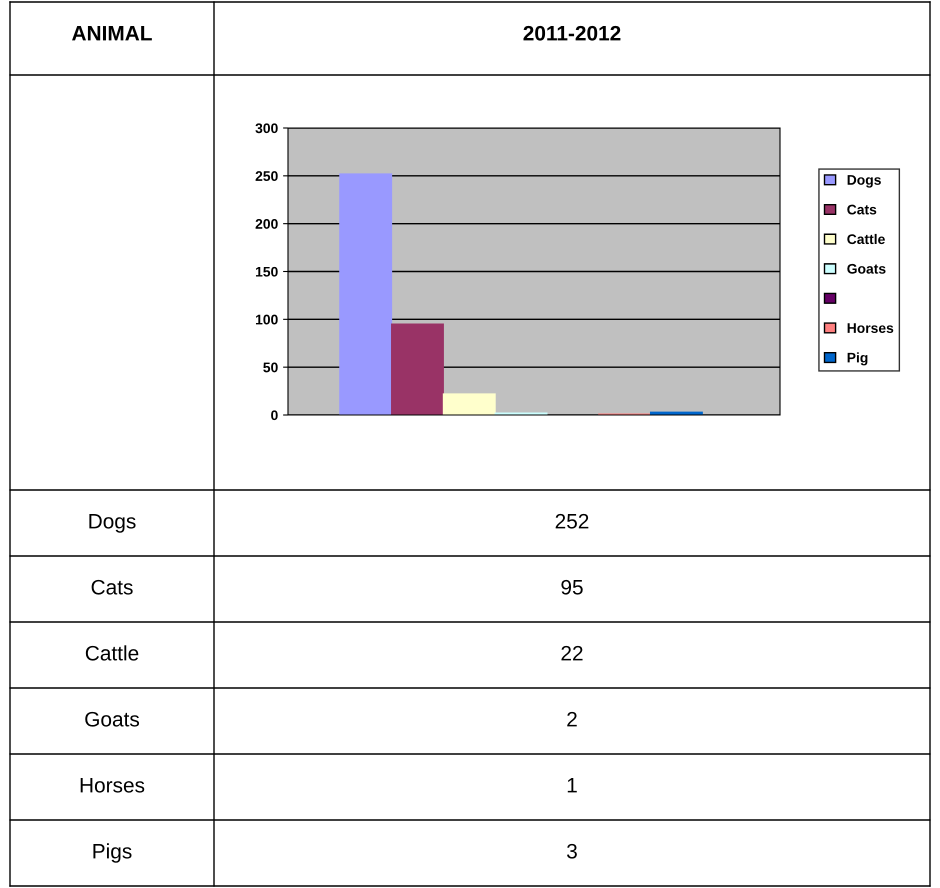 This screenshot has width=940, height=888. What do you see at coordinates (112, 523) in the screenshot?
I see `text: Dogs` at bounding box center [112, 523].